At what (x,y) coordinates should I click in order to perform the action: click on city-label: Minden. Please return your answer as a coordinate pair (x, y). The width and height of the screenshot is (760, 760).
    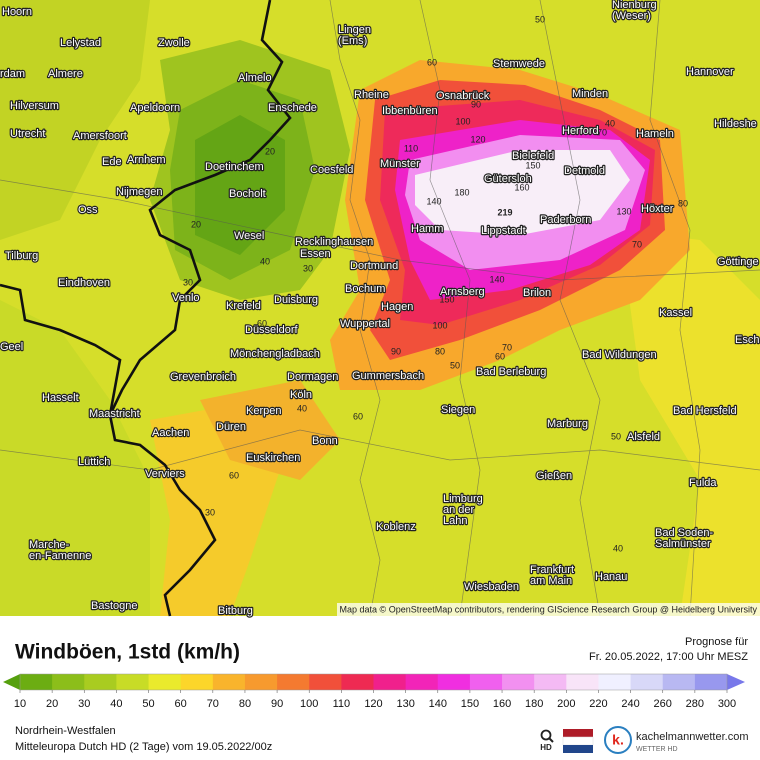
    Looking at the image, I should click on (590, 94).